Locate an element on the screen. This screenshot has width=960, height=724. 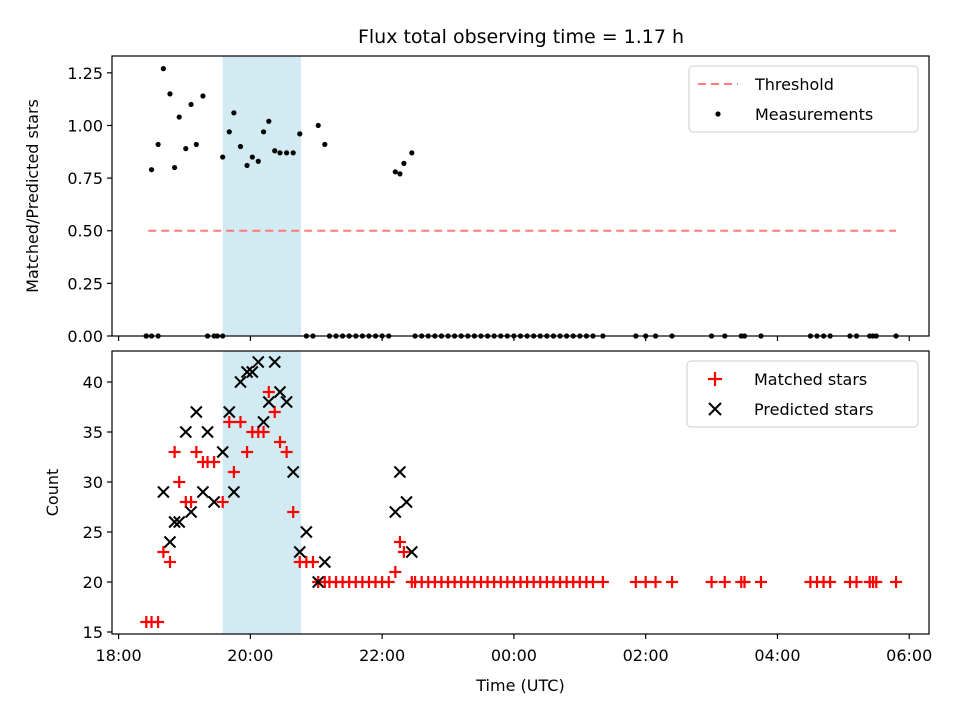
y-tick-label: 1.25 is located at coordinates (85, 73).